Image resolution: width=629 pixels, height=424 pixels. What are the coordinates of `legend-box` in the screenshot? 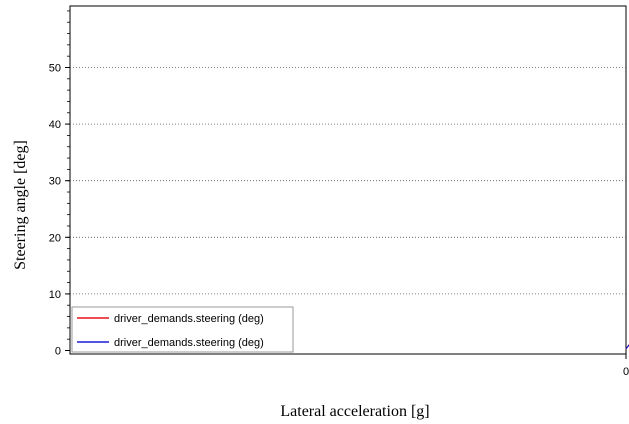 It's located at (182, 329).